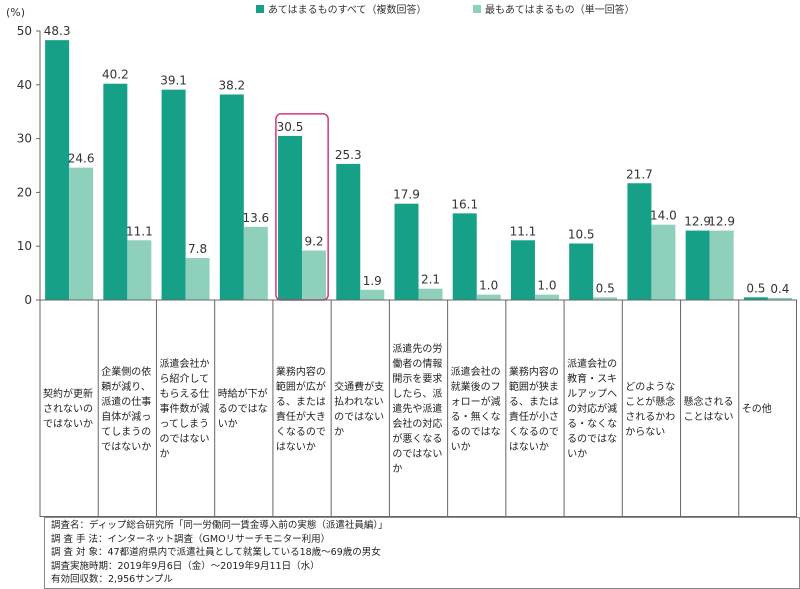  I want to click on value-label-series-1: 30.5, so click(290, 127).